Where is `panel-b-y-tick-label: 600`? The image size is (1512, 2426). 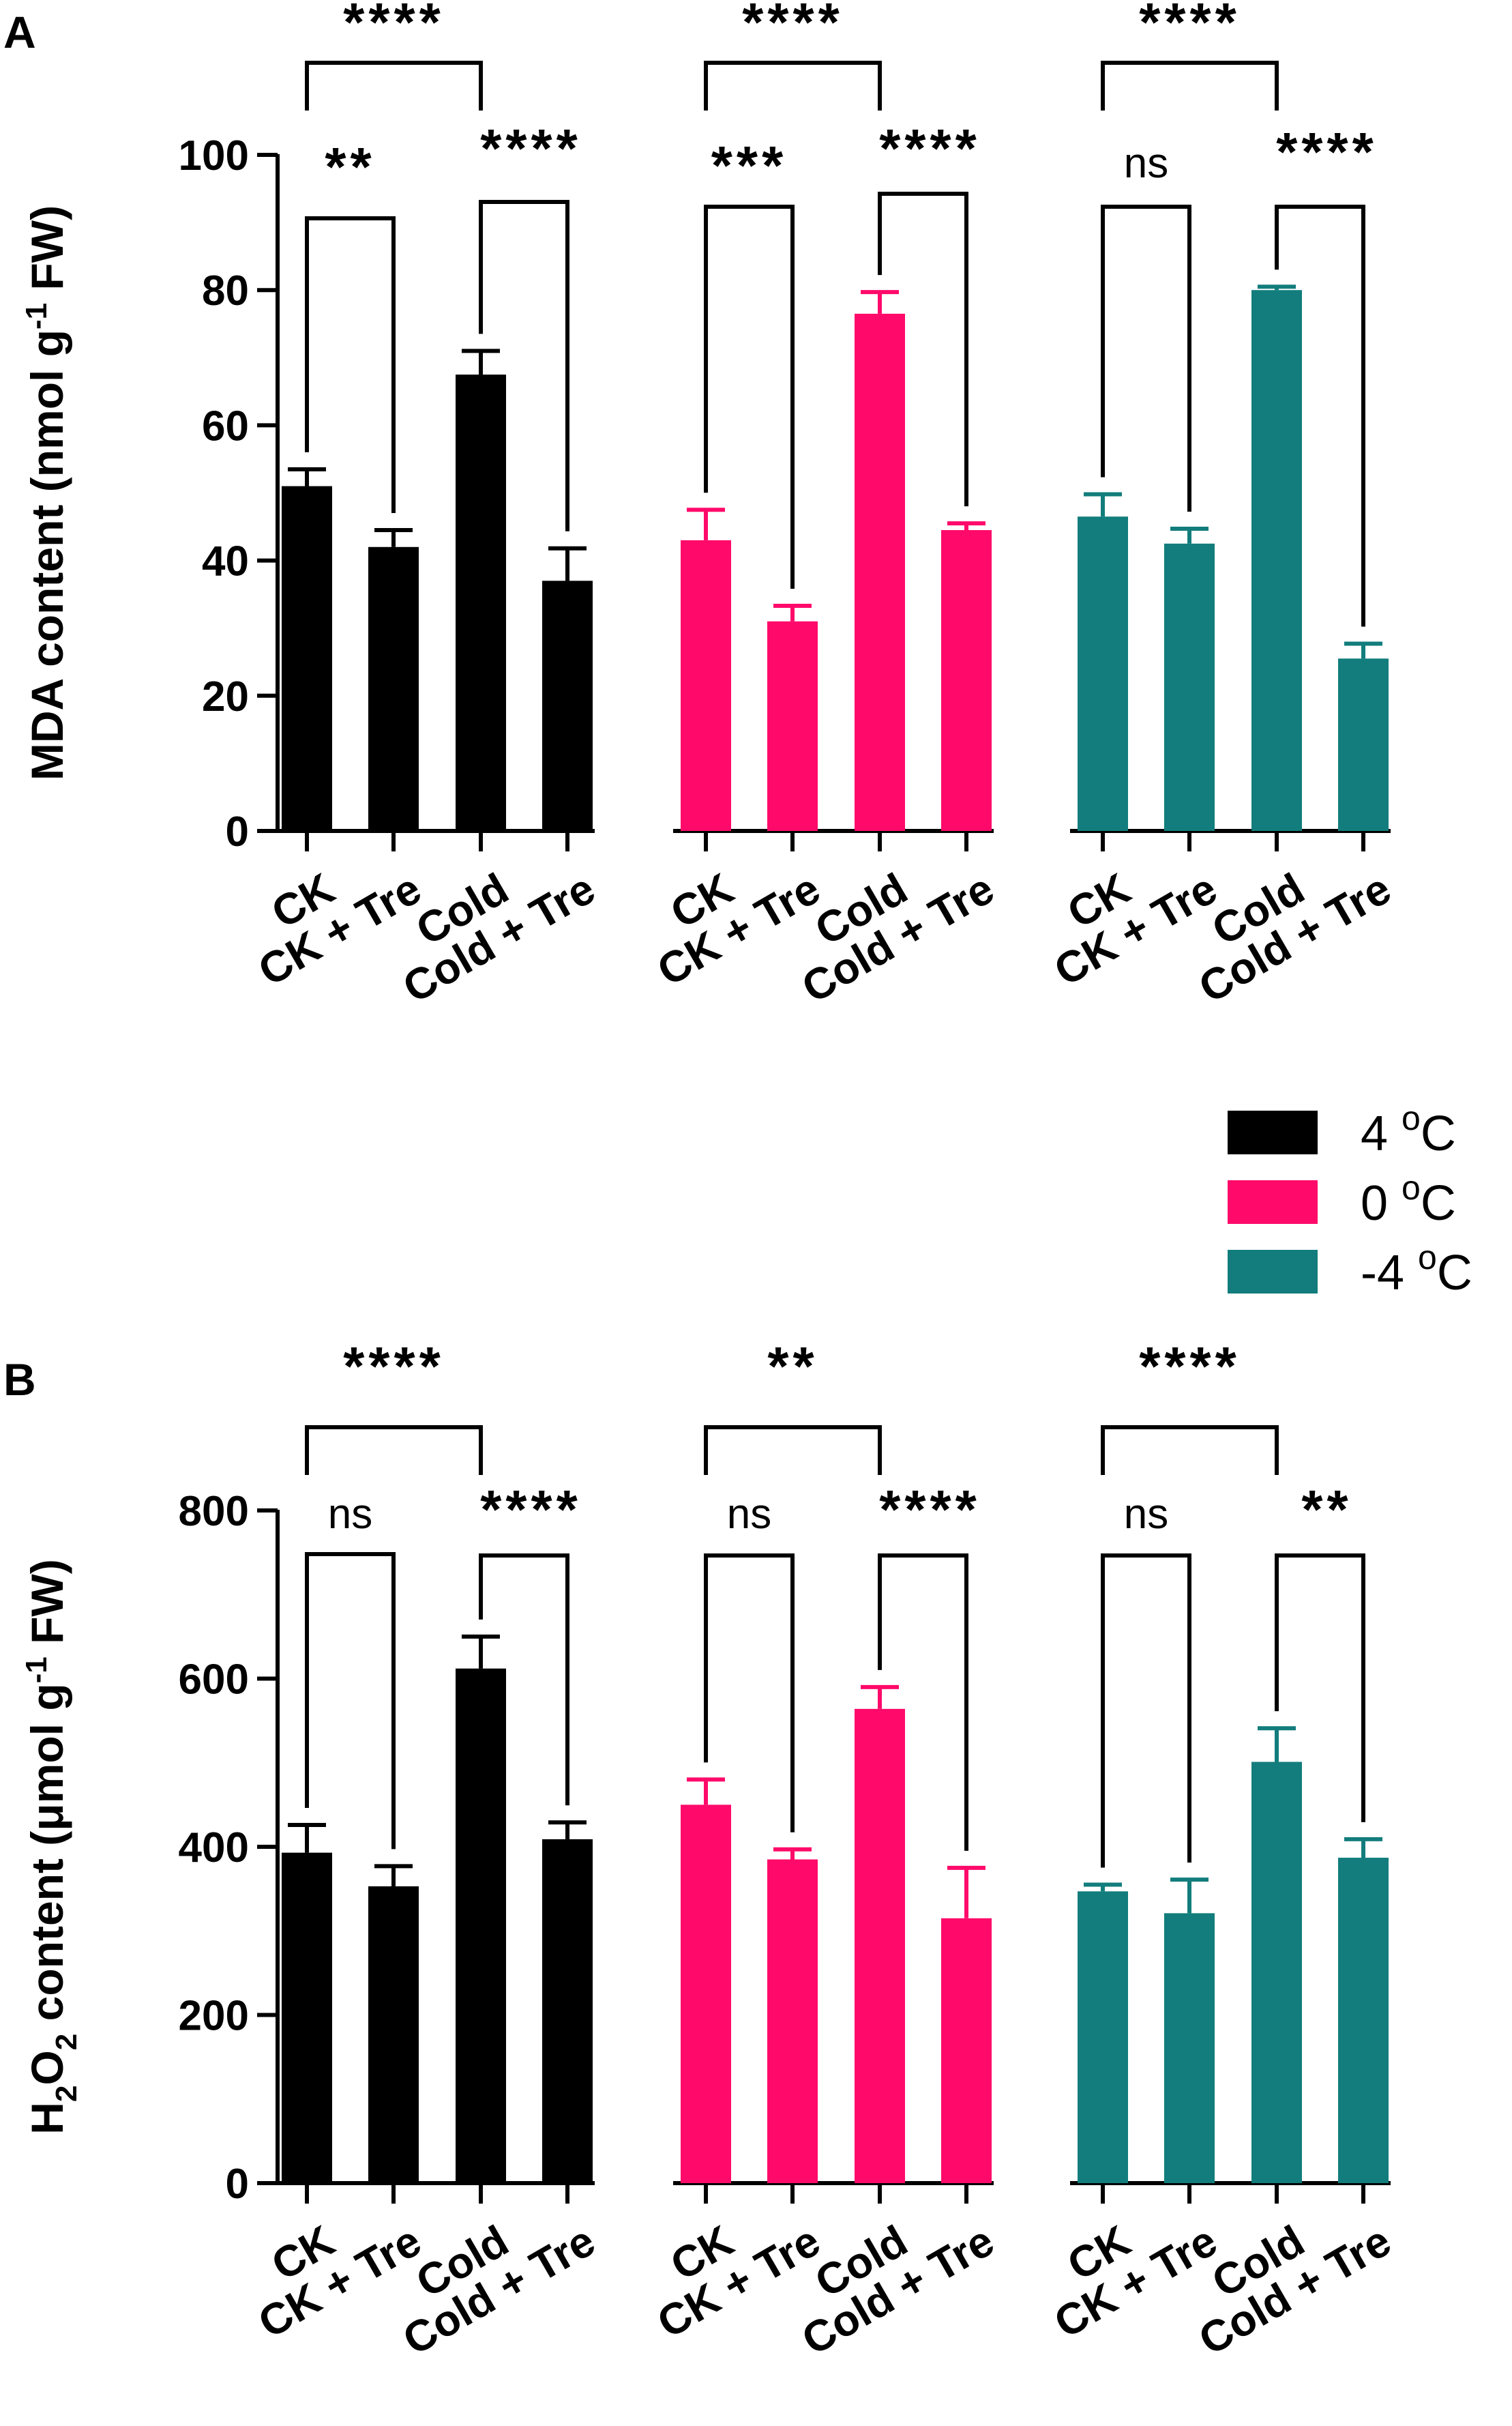
panel-b-y-tick-label: 600 is located at coordinates (214, 1680).